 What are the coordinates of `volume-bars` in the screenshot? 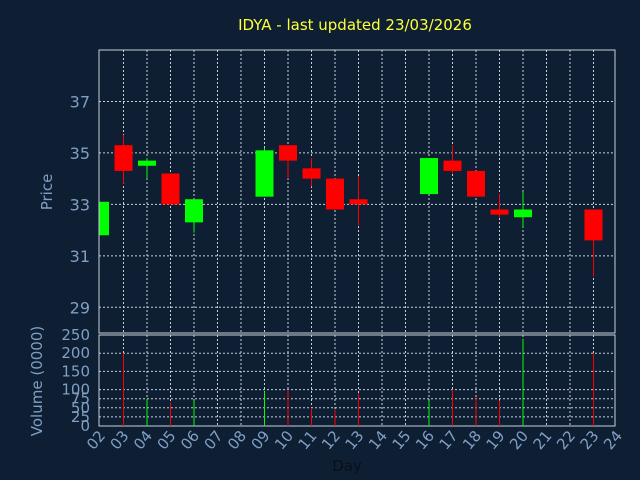 It's located at (358, 382).